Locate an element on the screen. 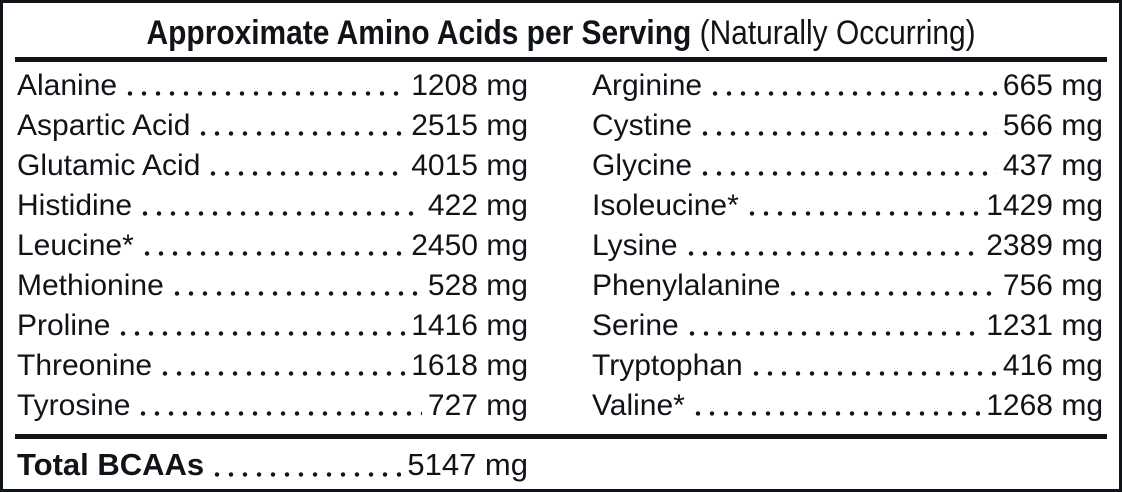 This screenshot has width=1122, height=492. table-row: Alanine 1208 mg is located at coordinates (272, 86).